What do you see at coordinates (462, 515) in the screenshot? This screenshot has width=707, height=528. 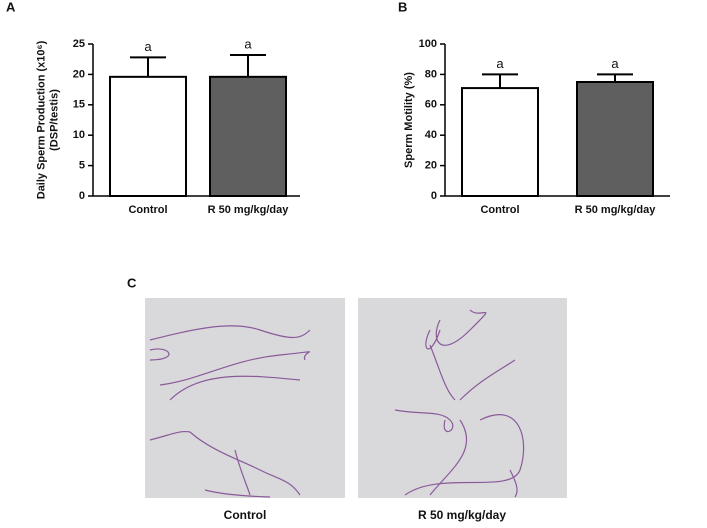 I see `caption: R 50 mg/kg/day` at bounding box center [462, 515].